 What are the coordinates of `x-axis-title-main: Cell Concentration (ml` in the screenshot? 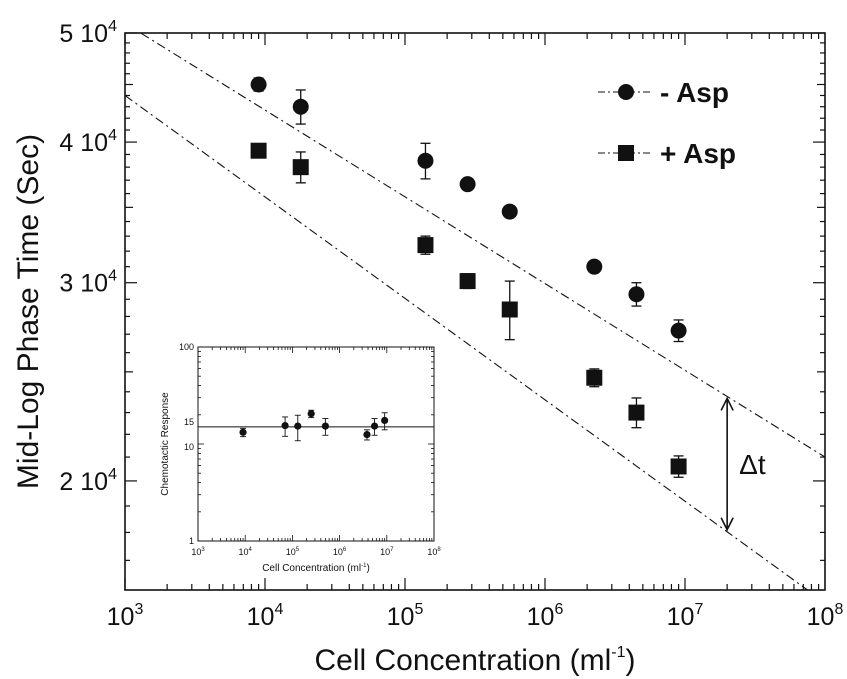 It's located at (462, 660).